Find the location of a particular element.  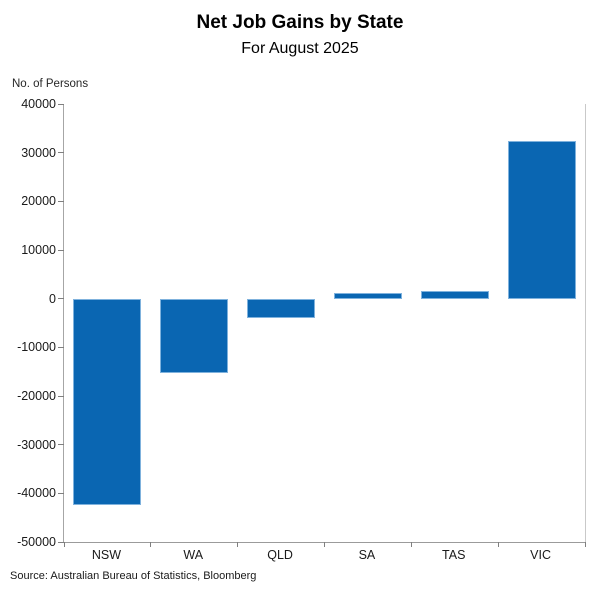

bar-qld is located at coordinates (281, 308).